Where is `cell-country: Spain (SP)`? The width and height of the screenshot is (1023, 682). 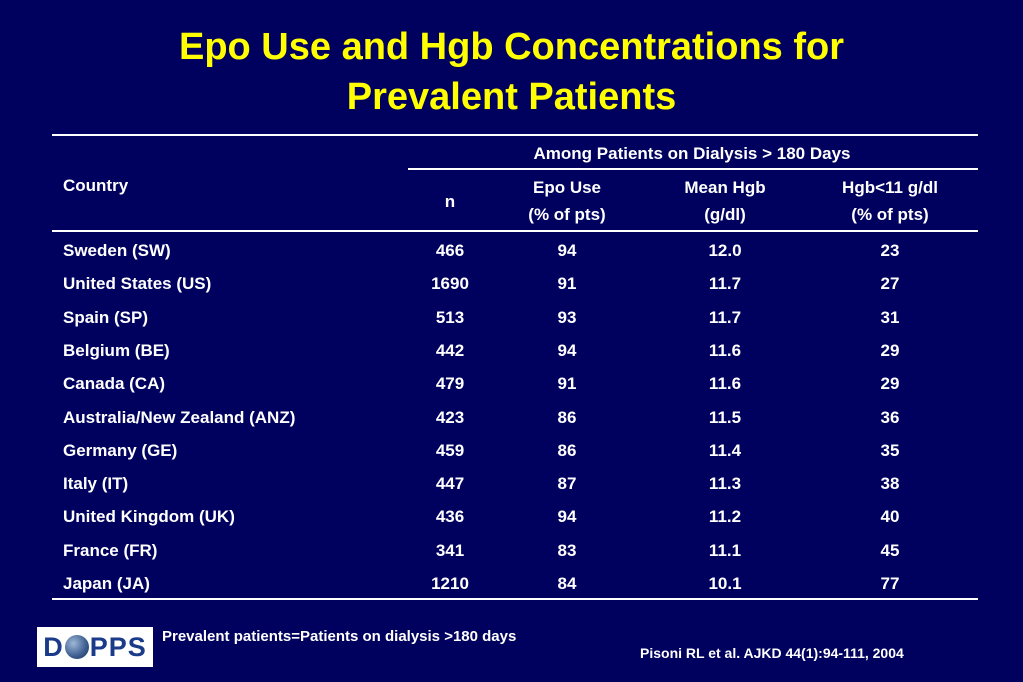 cell-country: Spain (SP) is located at coordinates (106, 317).